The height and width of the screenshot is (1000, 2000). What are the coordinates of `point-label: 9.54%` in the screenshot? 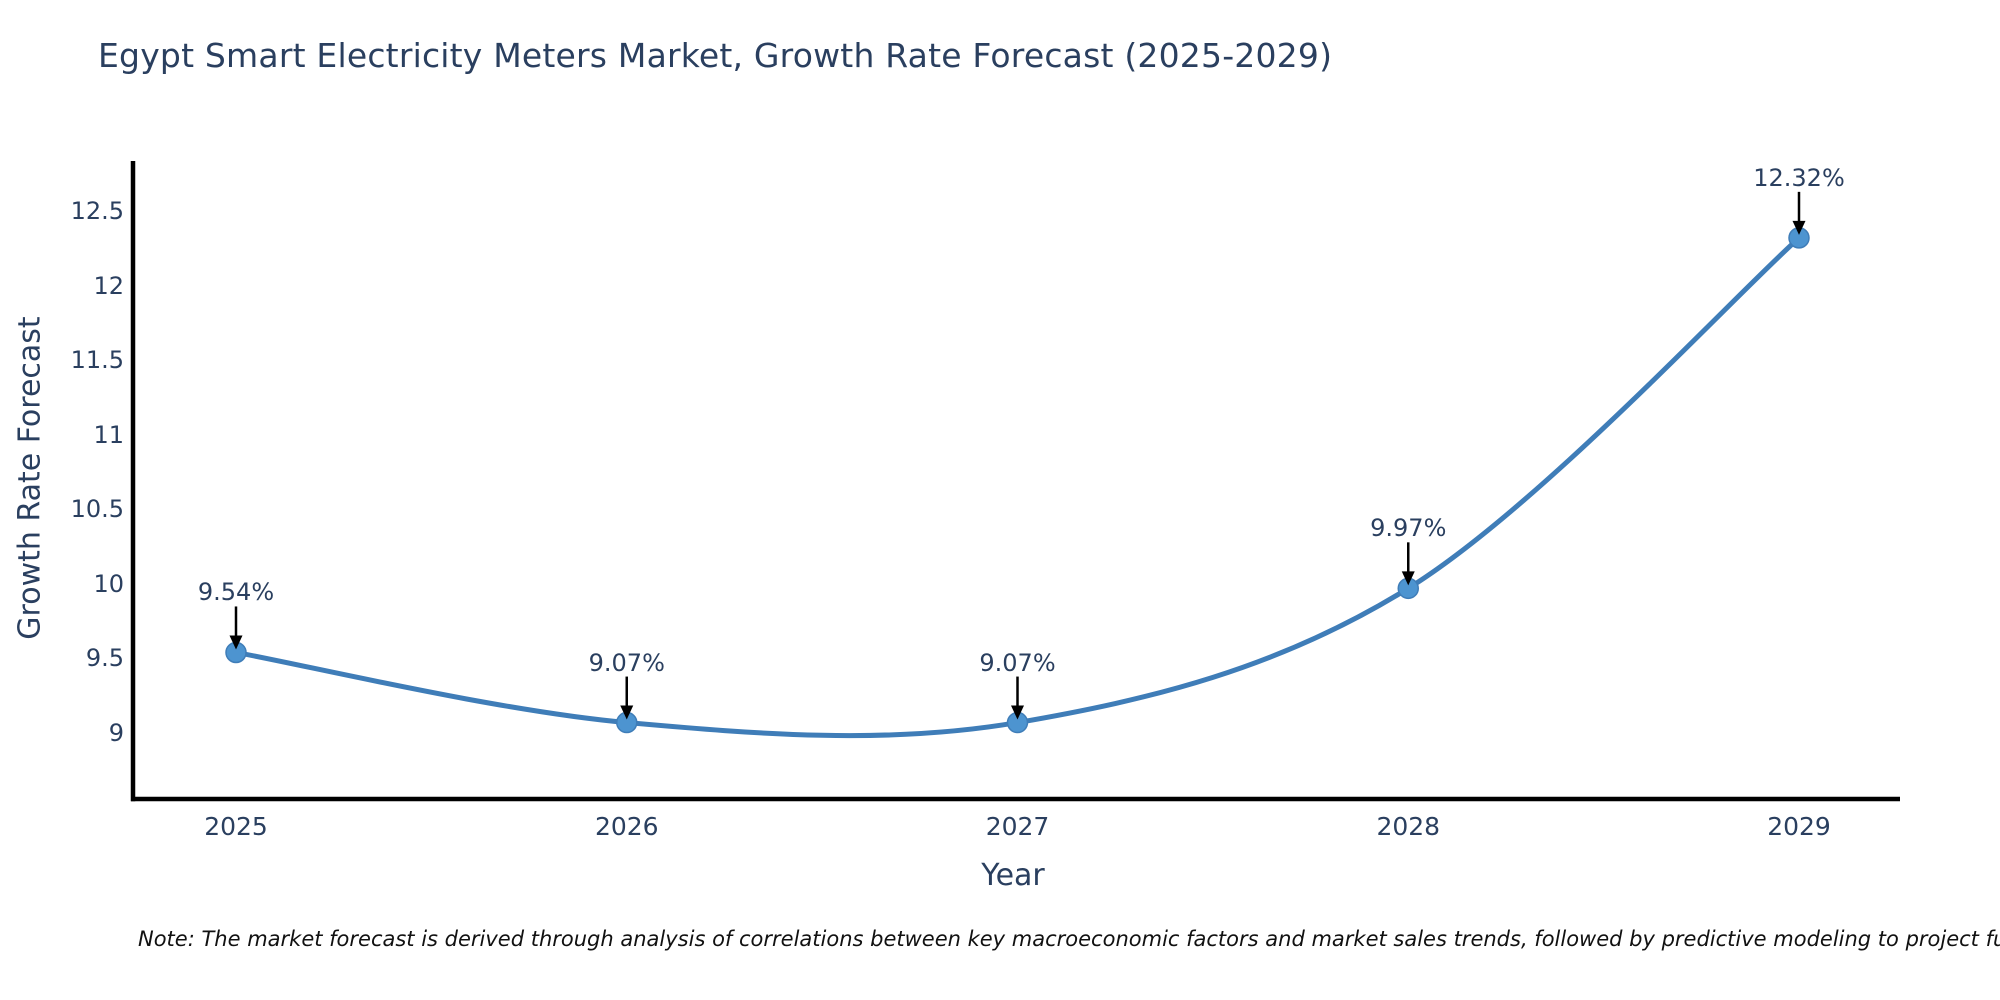 It's located at (236, 592).